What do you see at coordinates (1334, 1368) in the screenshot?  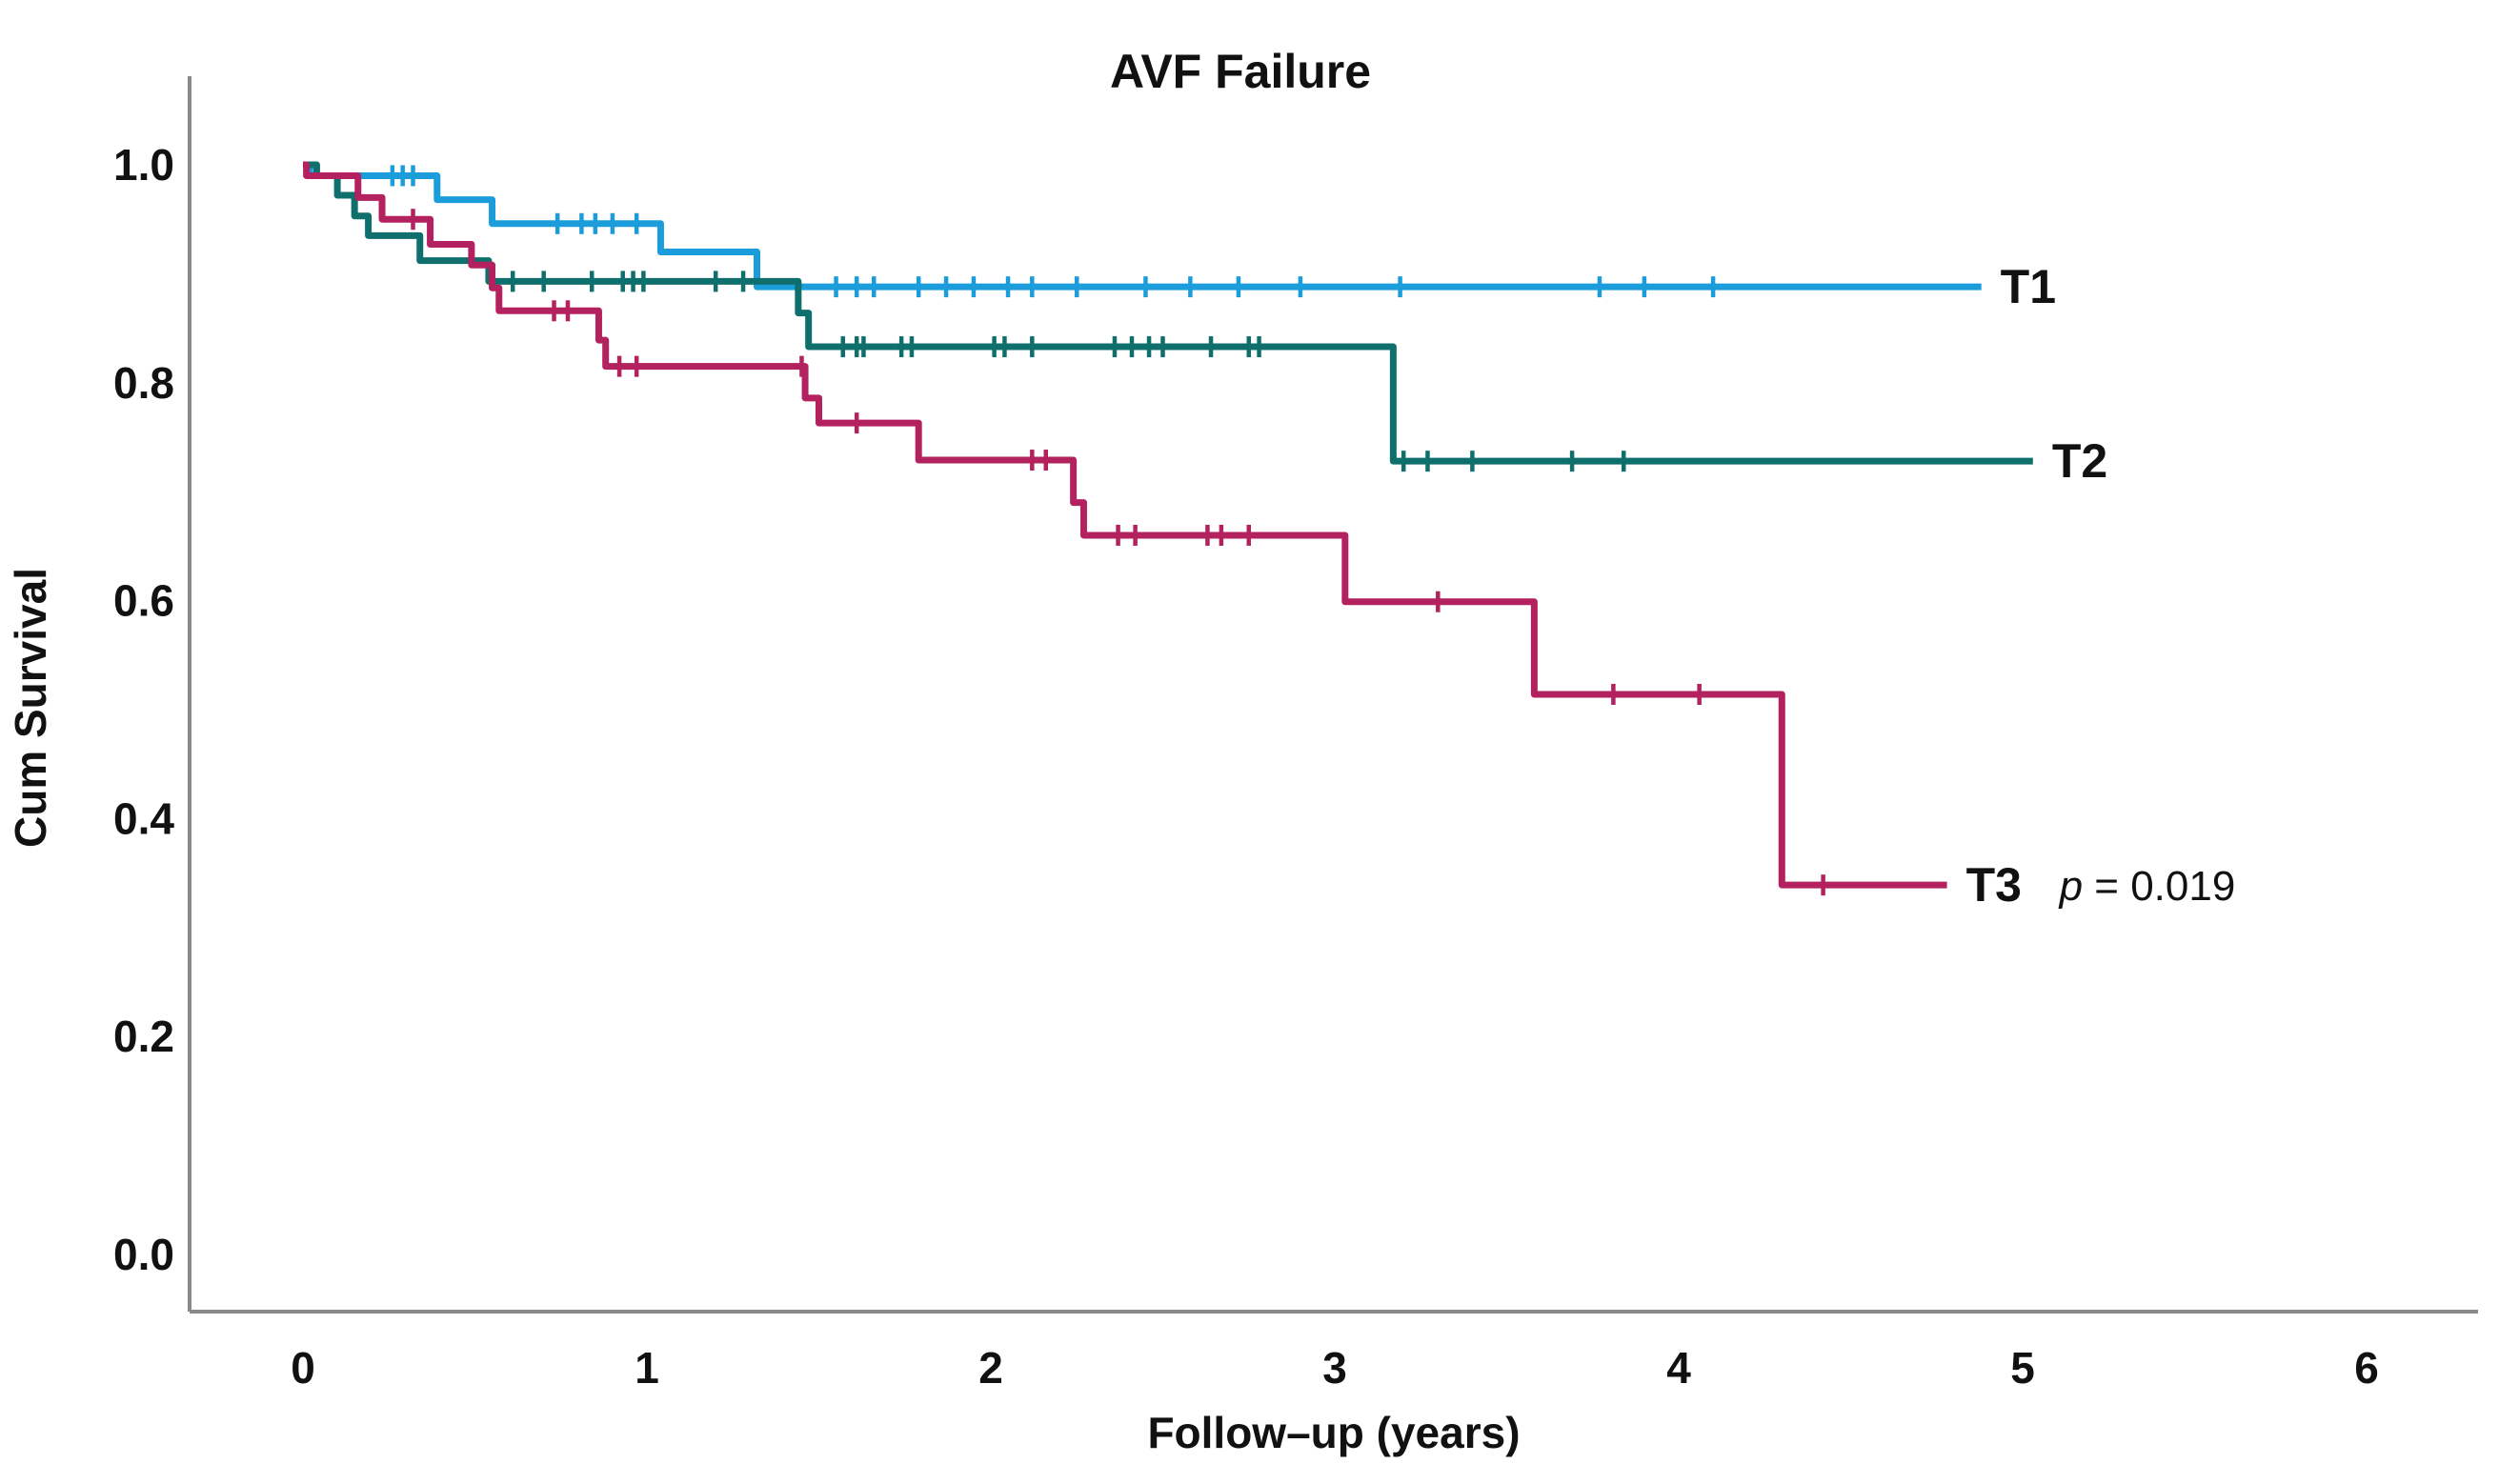 I see `x-tick-label: 3` at bounding box center [1334, 1368].